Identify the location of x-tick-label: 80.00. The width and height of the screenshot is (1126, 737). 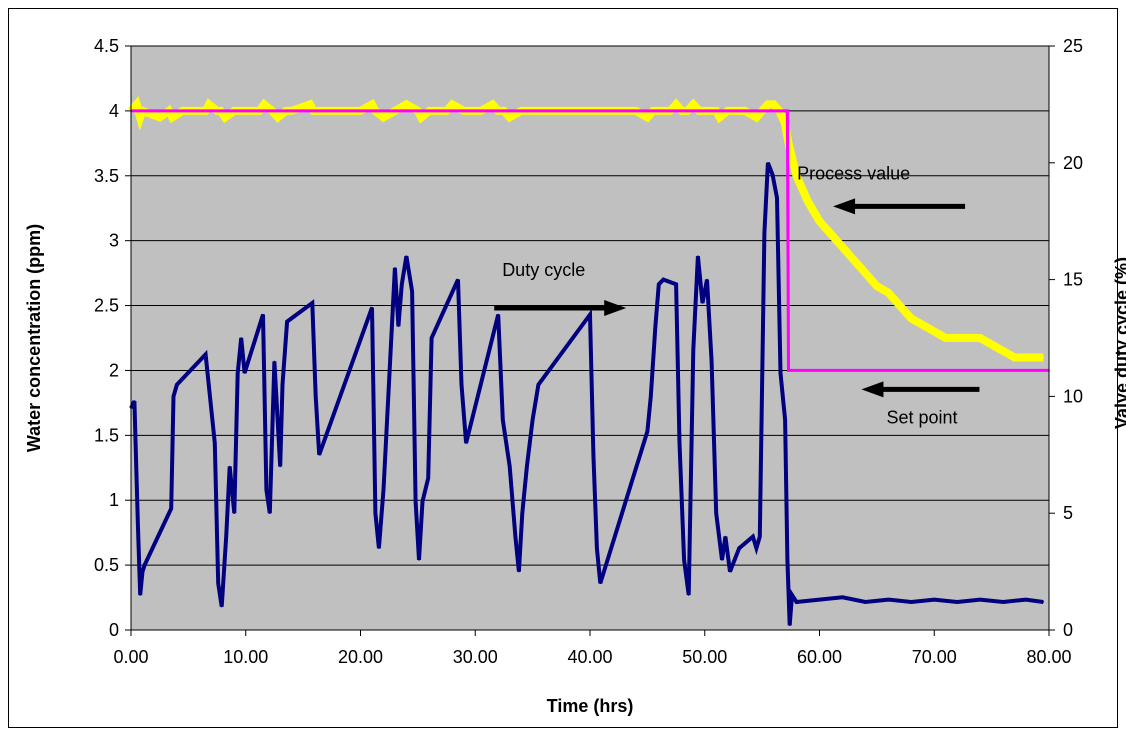
(1048, 657).